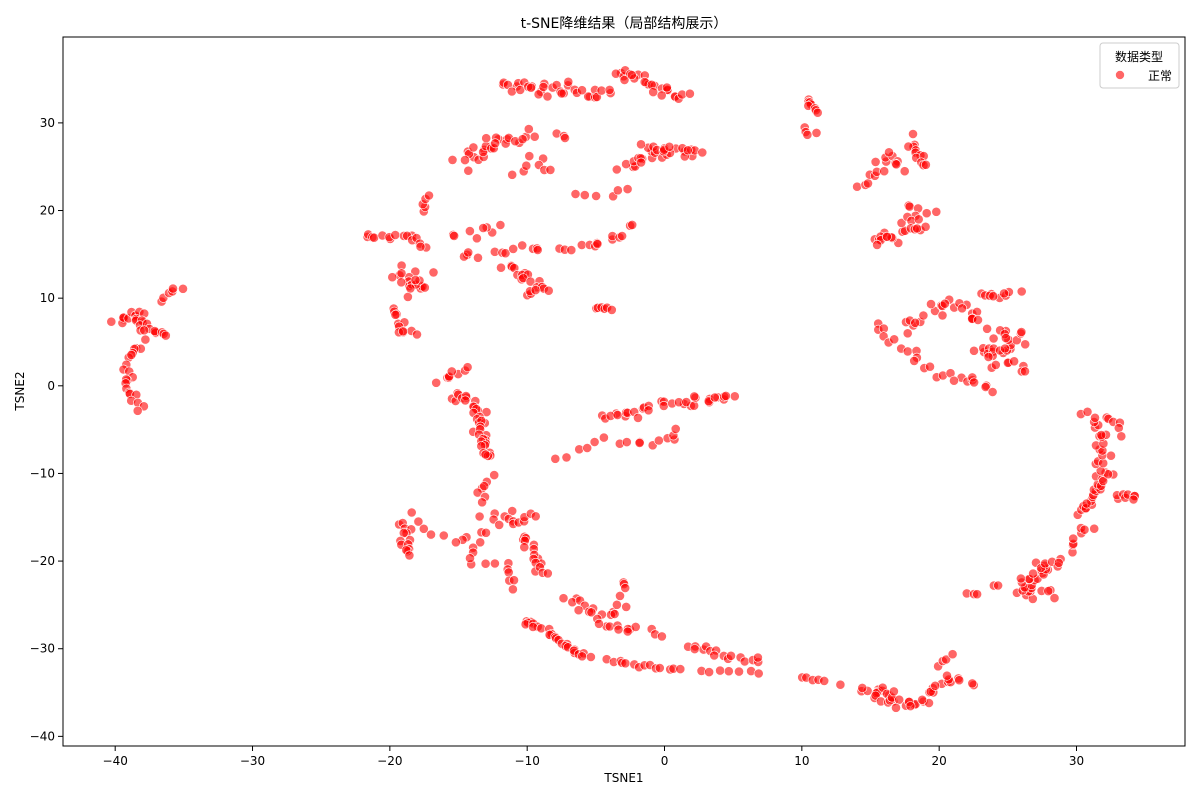 This screenshot has height=800, width=1200. Describe the element at coordinates (42, 473) in the screenshot. I see `y-tick-label: −10` at that location.